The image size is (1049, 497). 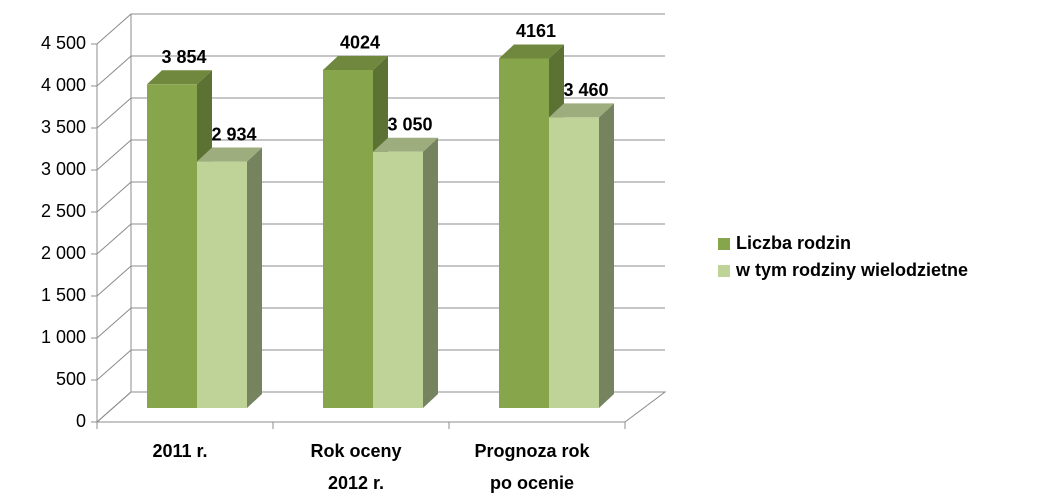 I want to click on y-tick-label: 3 500, so click(x=63, y=127).